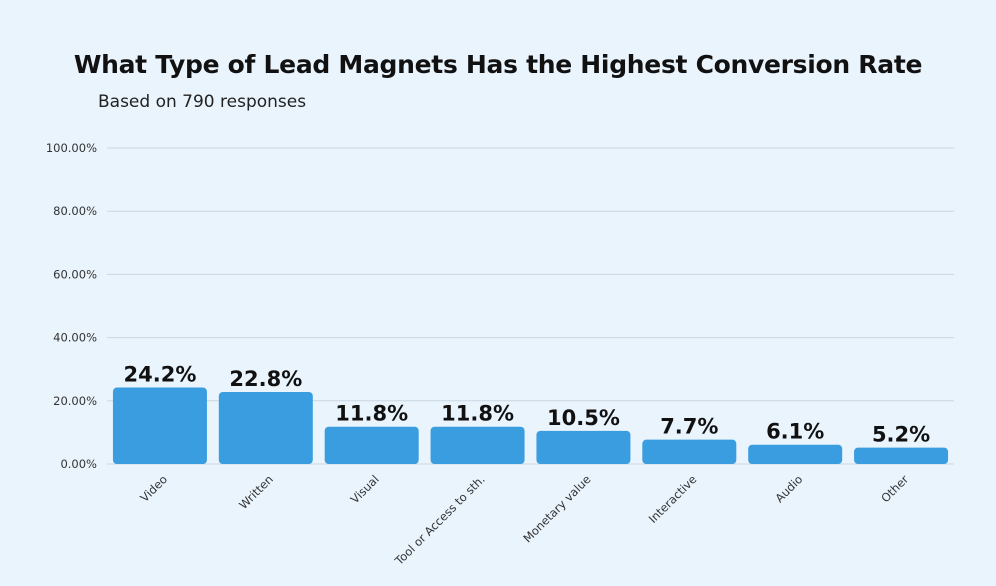  What do you see at coordinates (75, 211) in the screenshot?
I see `y-tick-label: 80.00%` at bounding box center [75, 211].